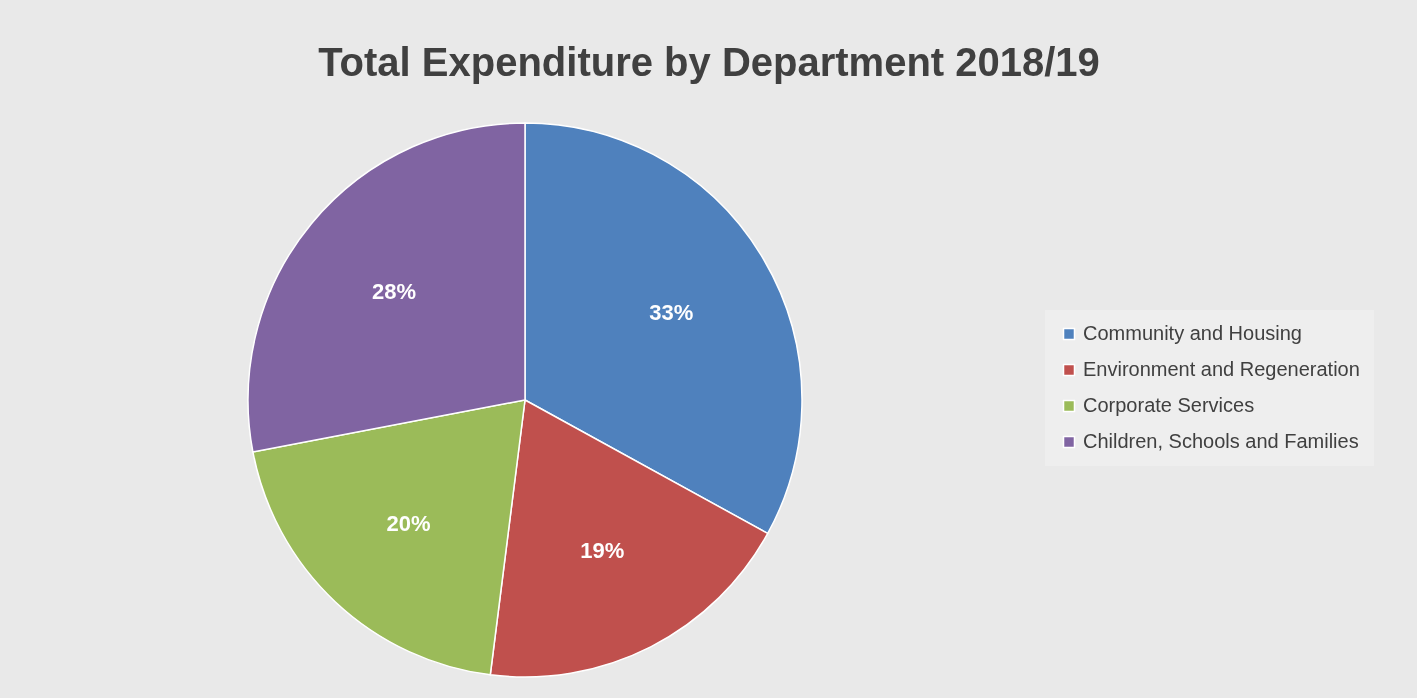 The image size is (1417, 698). What do you see at coordinates (602, 551) in the screenshot?
I see `data-label: 19%` at bounding box center [602, 551].